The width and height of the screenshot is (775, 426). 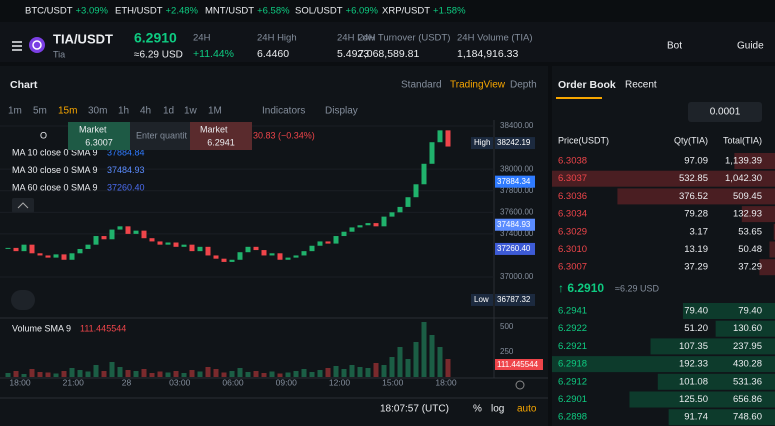 I want to click on sell-label: Market, so click(x=214, y=129).